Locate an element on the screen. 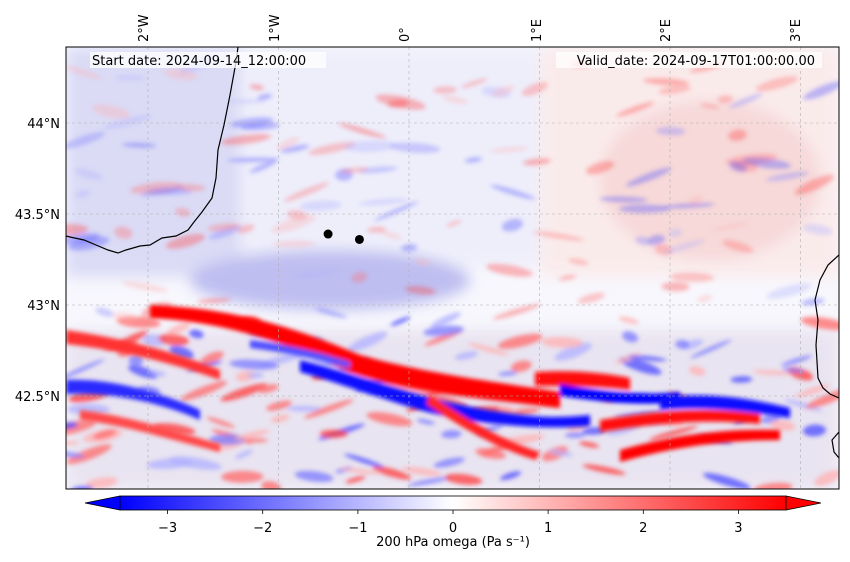 This screenshot has height=562, width=850. lon-tick-label: 2°W is located at coordinates (144, 28).